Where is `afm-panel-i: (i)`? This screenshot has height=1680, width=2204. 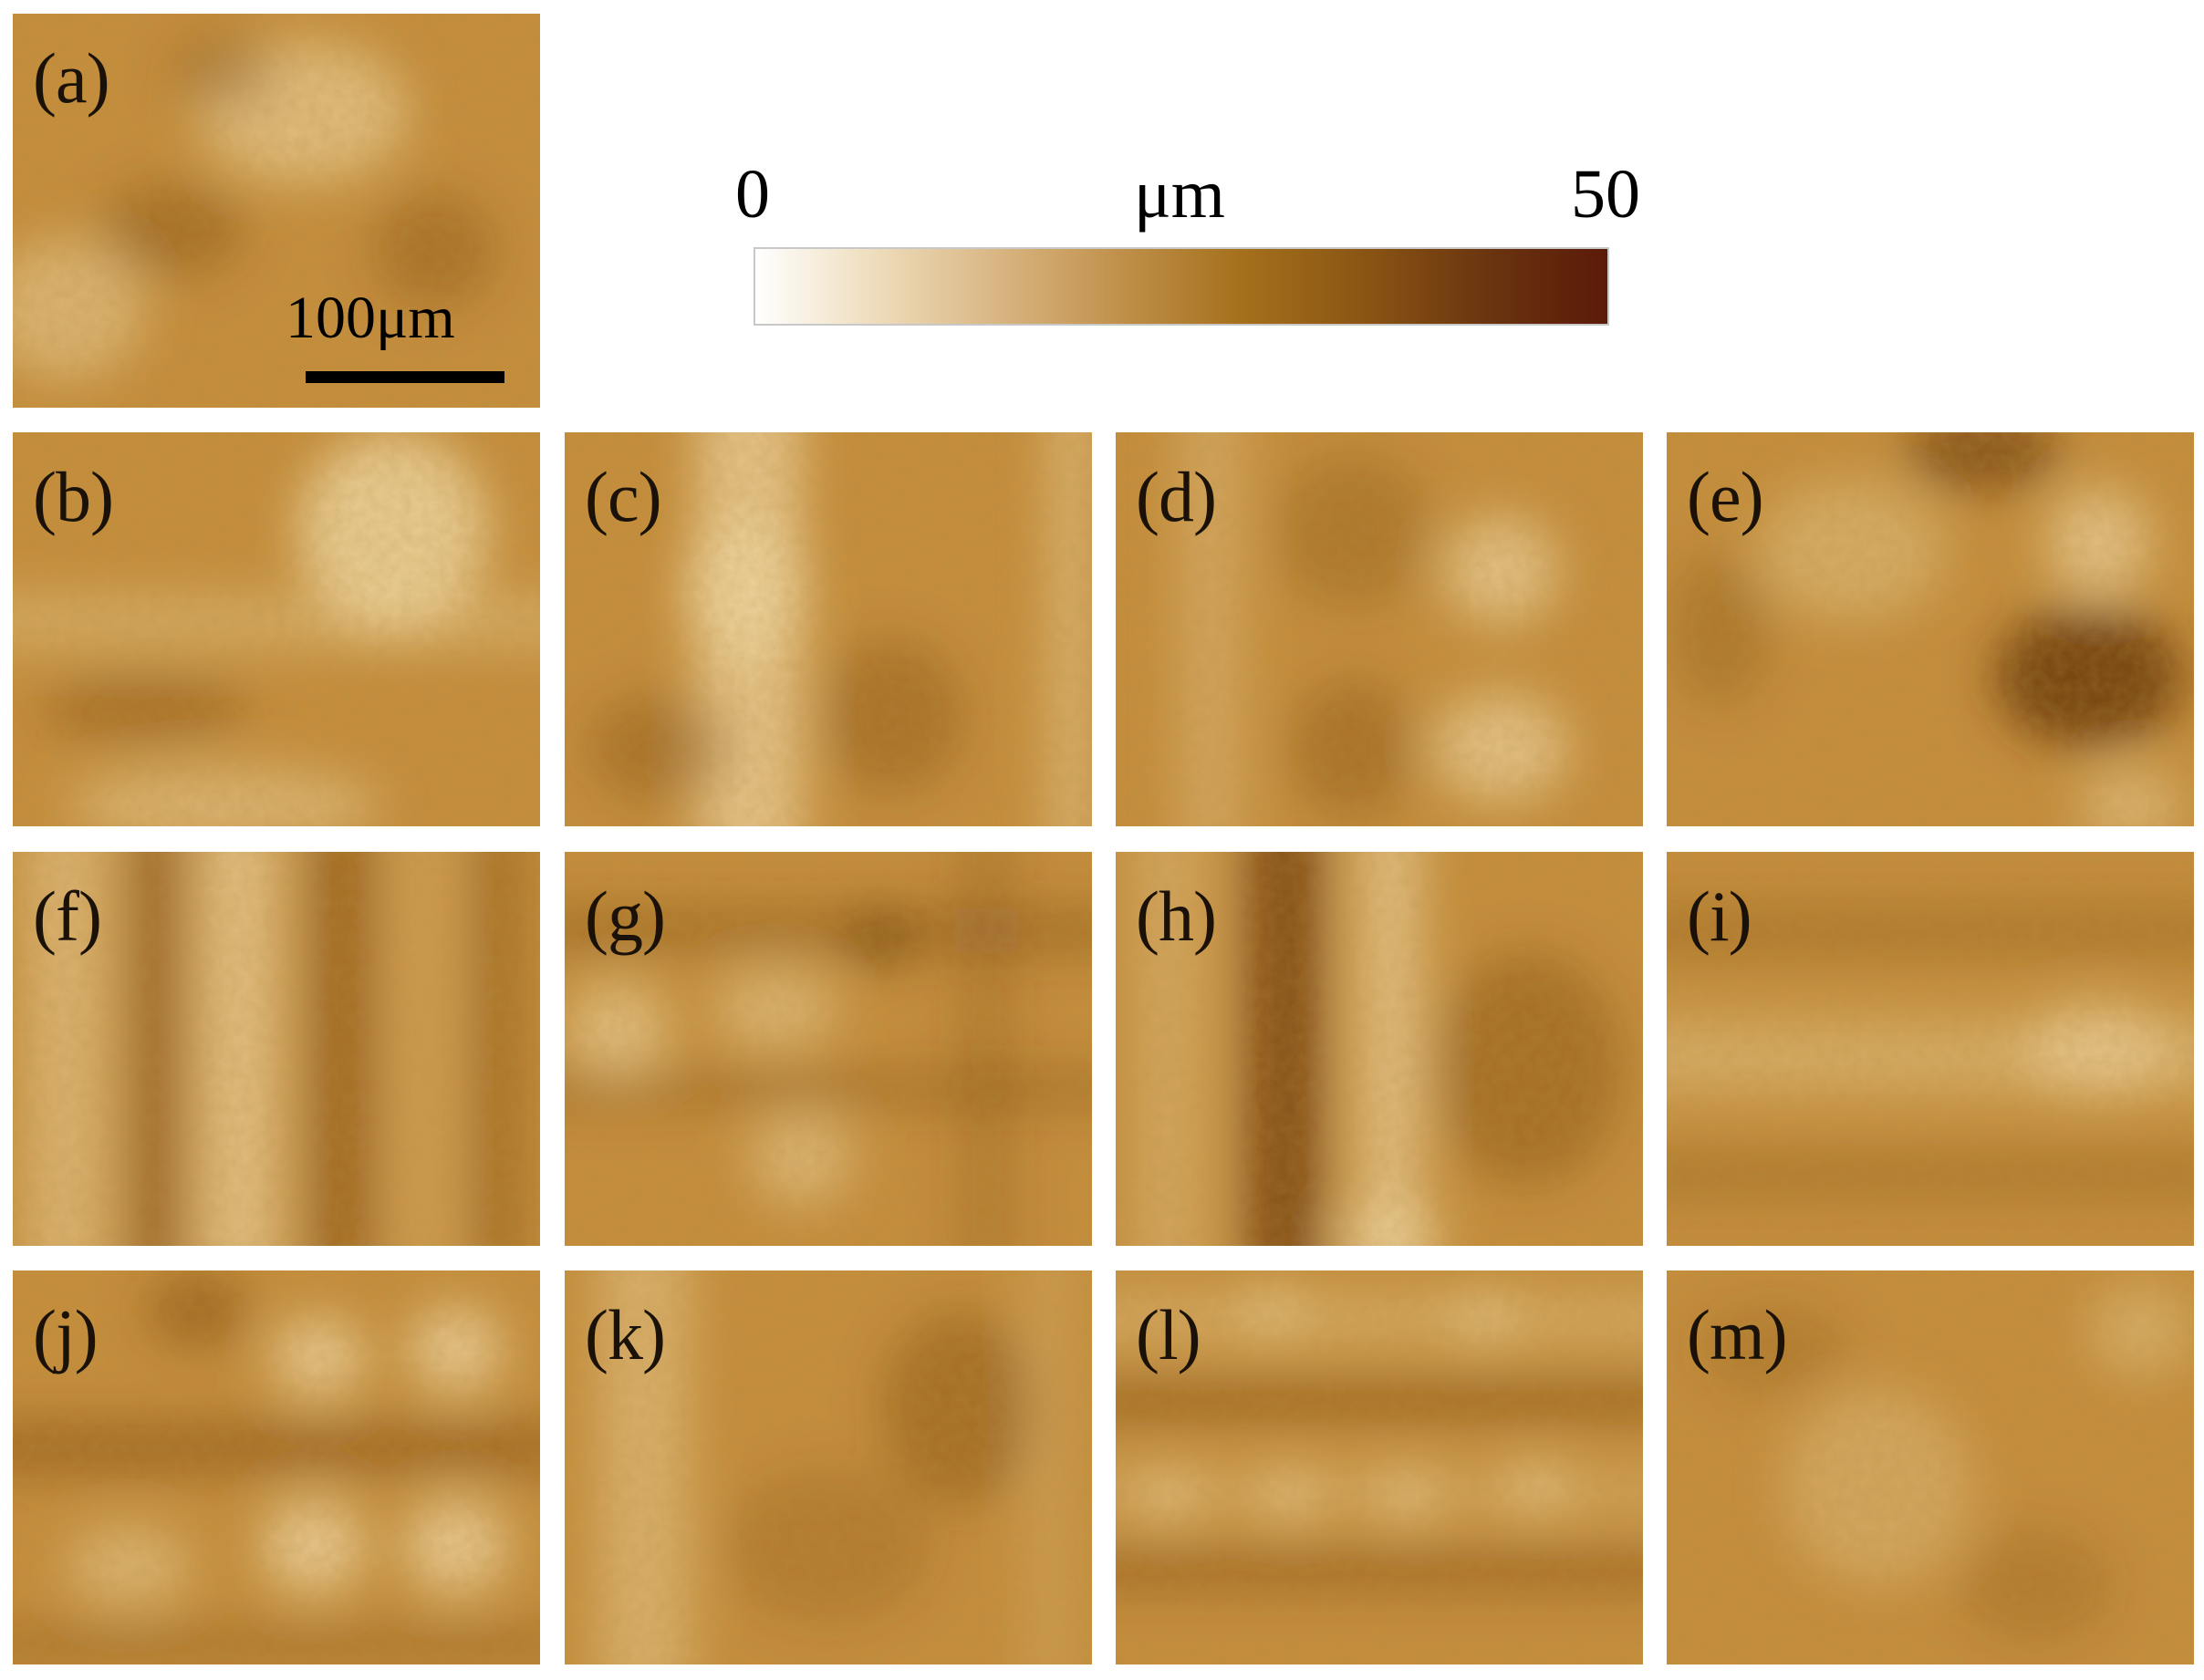
afm-panel-i: (i) is located at coordinates (1930, 1049).